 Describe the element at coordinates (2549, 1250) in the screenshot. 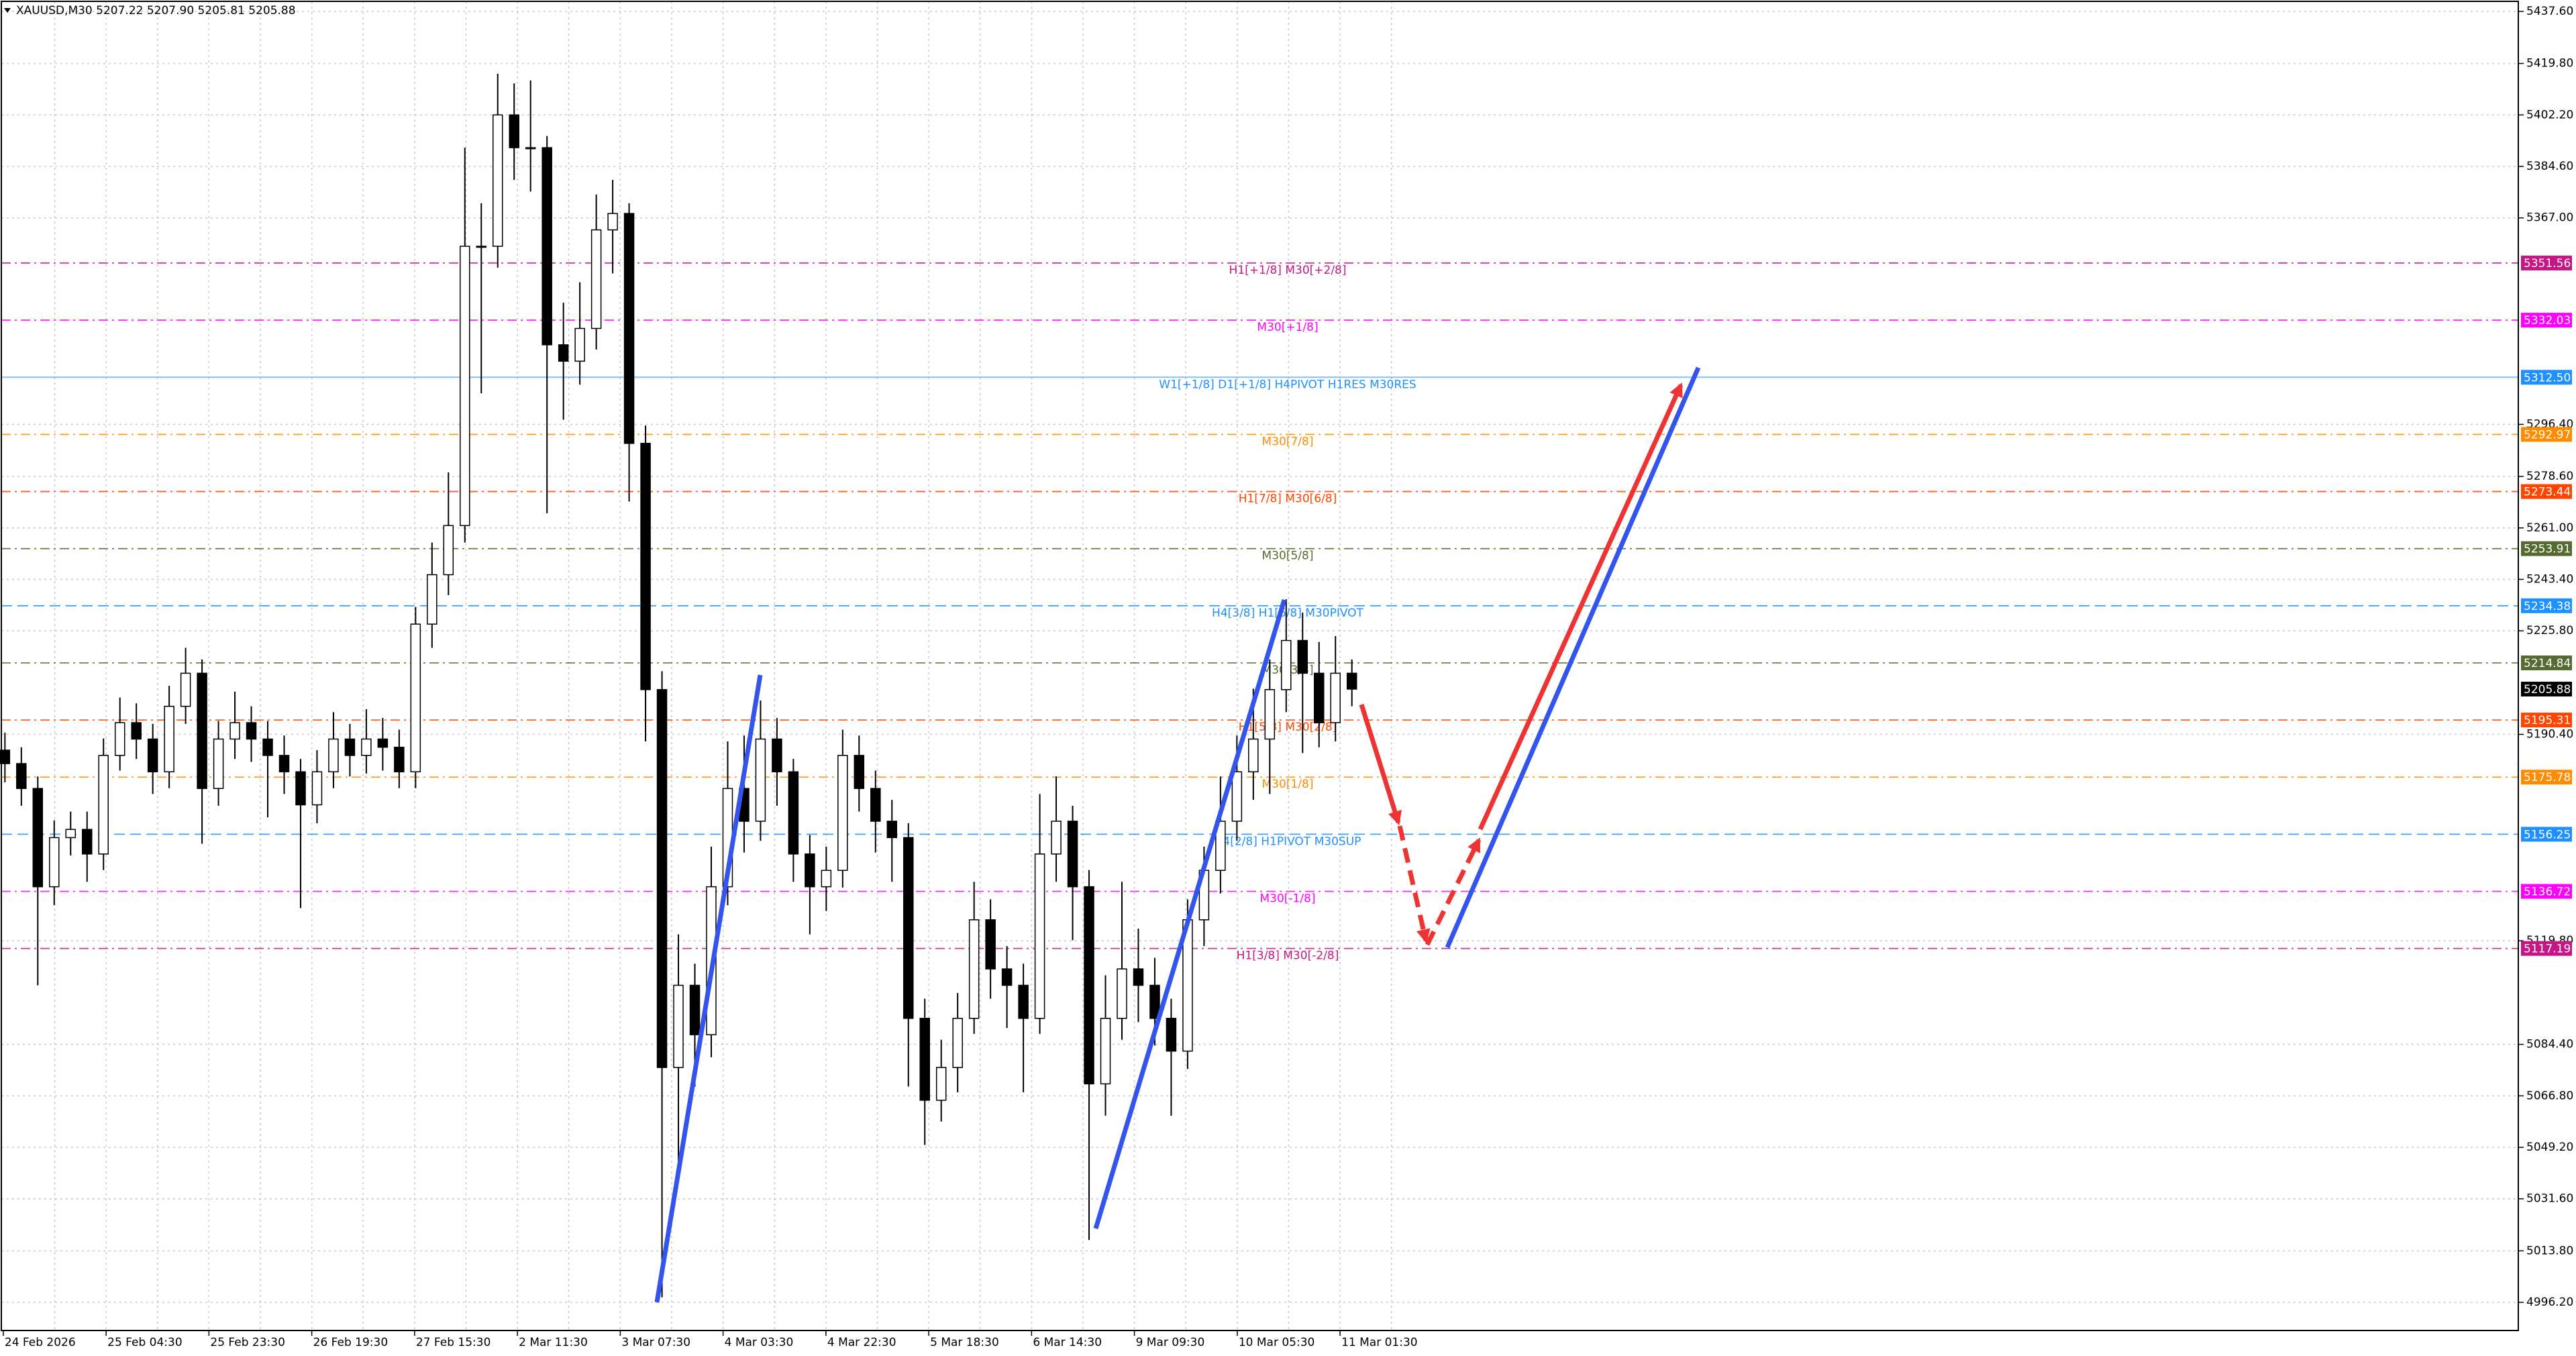

I see `y-tick-label: 5013.80` at that location.